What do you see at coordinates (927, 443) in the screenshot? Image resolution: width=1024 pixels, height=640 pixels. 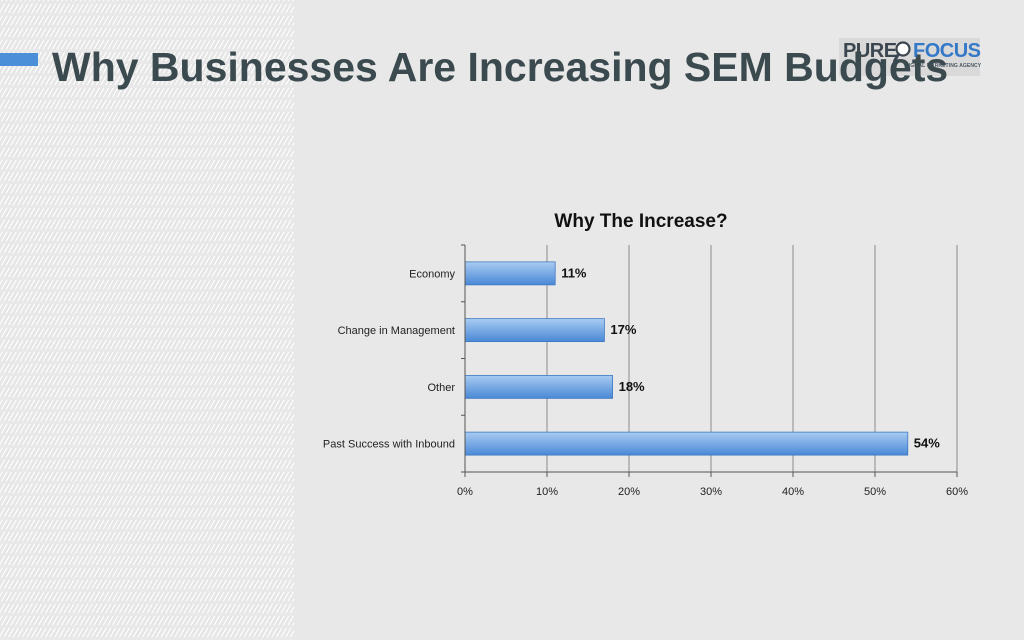 I see `data-label: 54%` at bounding box center [927, 443].